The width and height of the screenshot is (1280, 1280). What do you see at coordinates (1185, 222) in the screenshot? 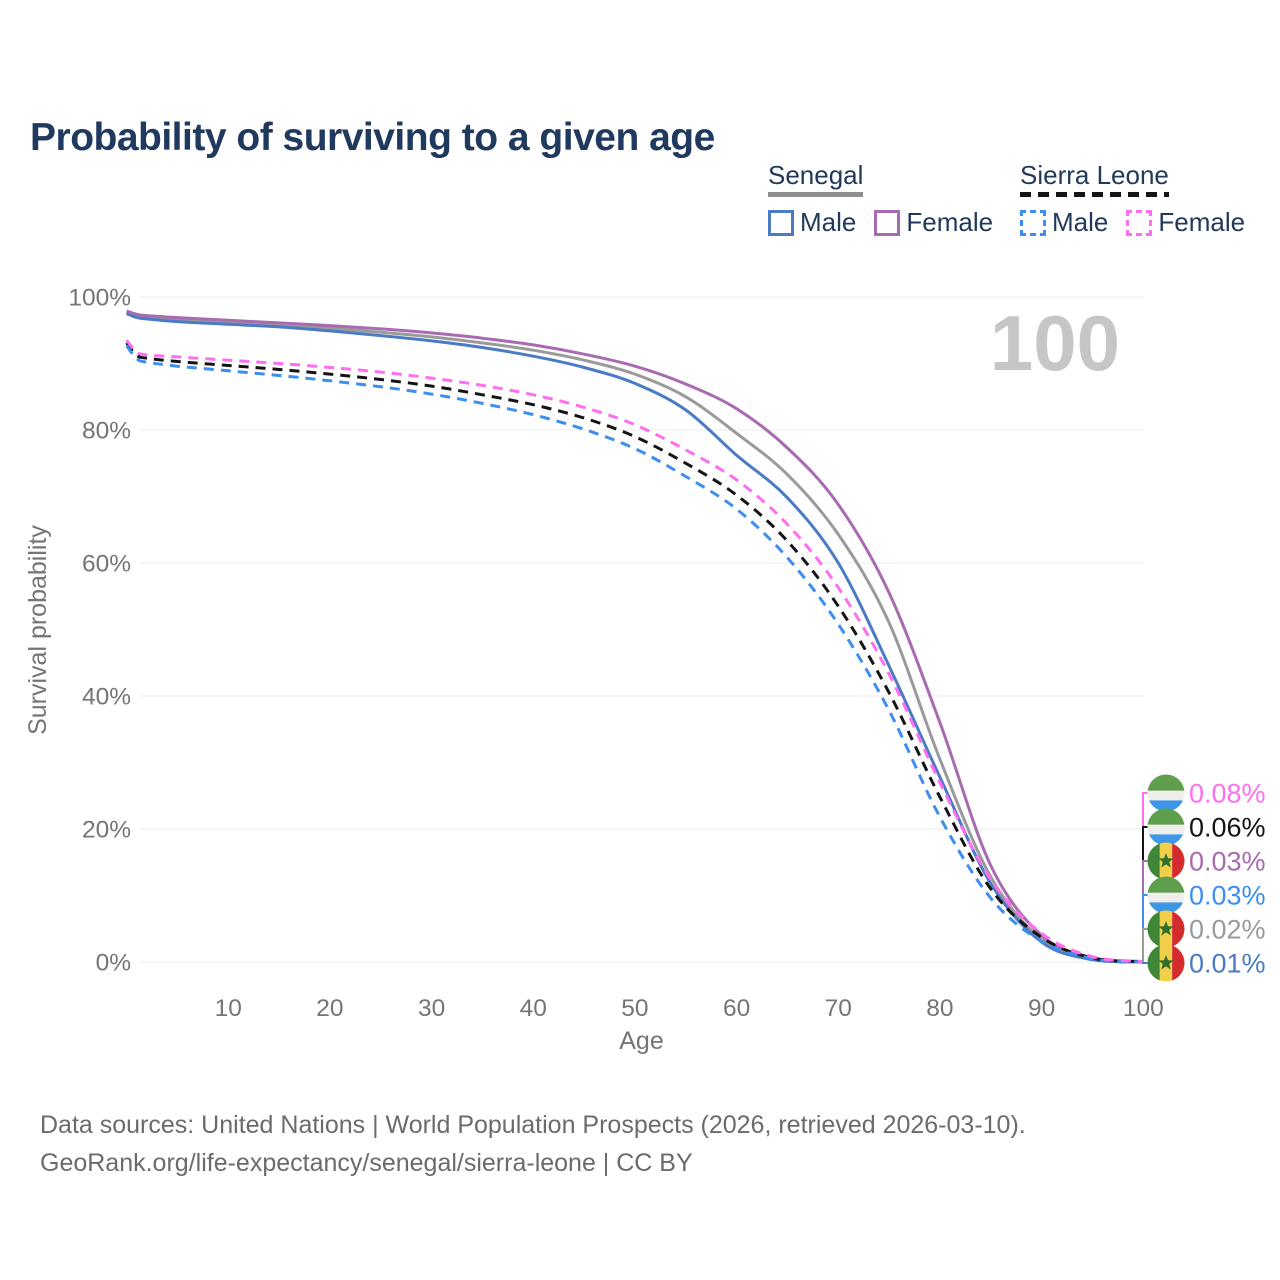
I see `legend-item-sierra-leone-female: Female` at bounding box center [1185, 222].